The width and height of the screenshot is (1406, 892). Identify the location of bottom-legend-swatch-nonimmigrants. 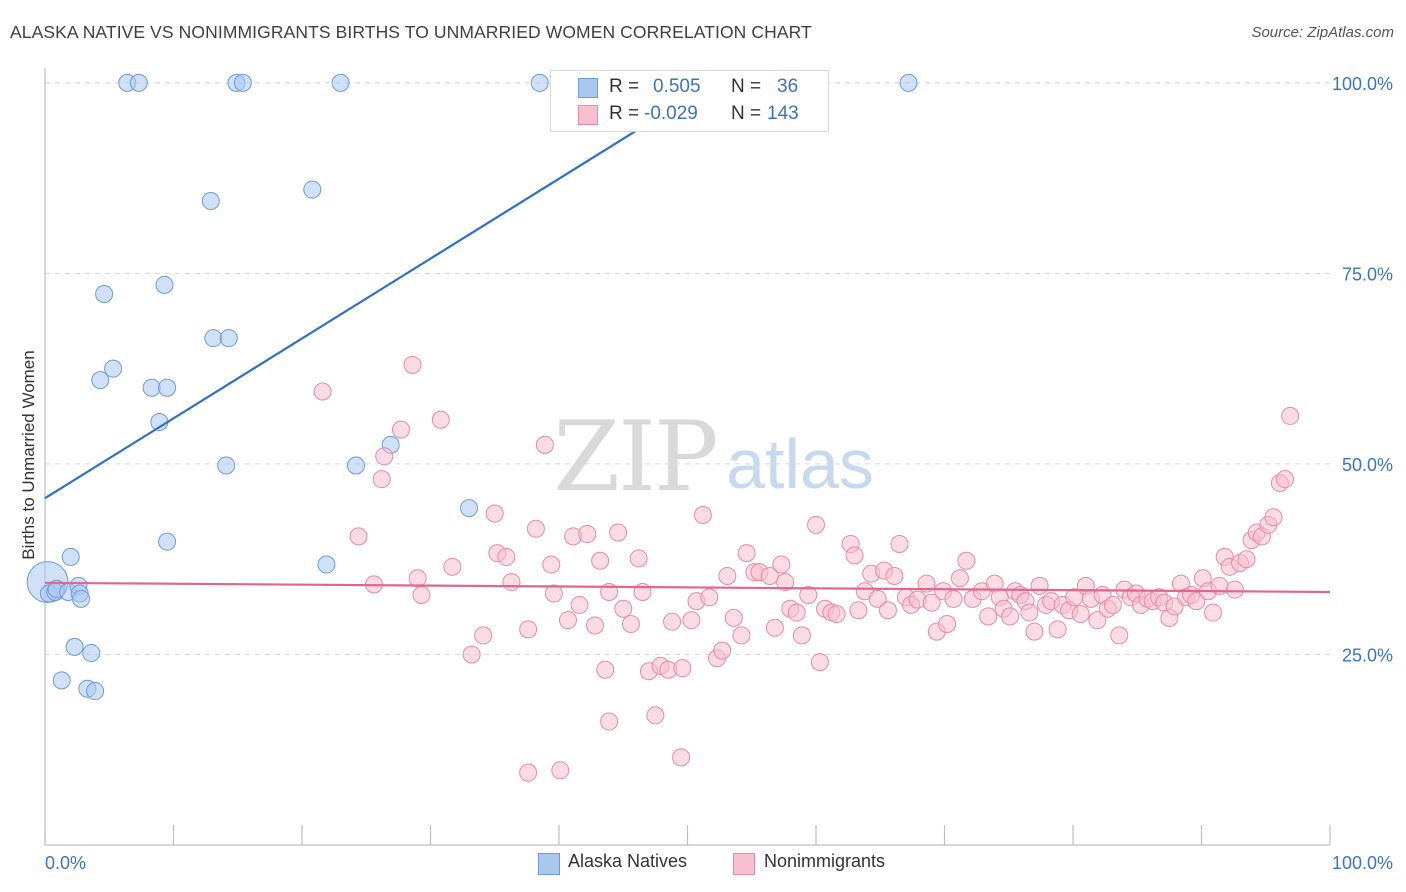
(744, 864).